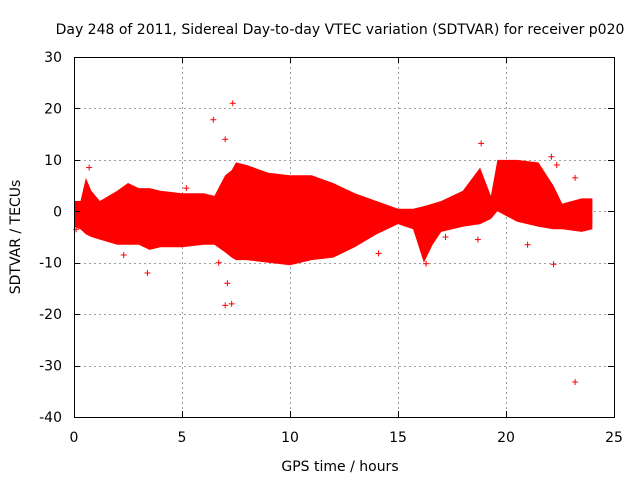  What do you see at coordinates (50, 315) in the screenshot?
I see `y-tick-label: -20` at bounding box center [50, 315].